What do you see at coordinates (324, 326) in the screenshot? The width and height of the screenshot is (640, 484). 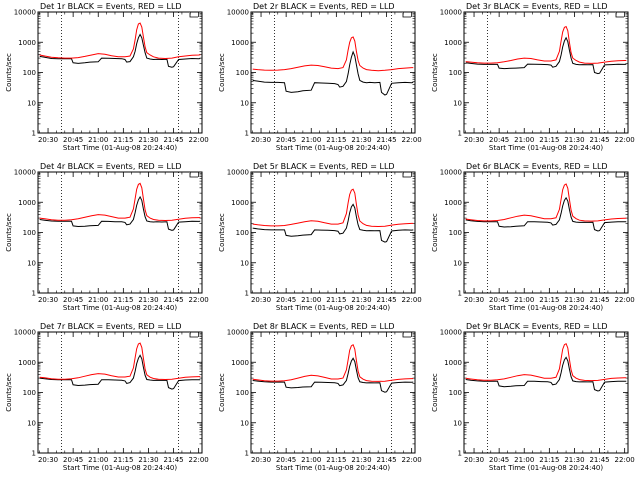 I see `panel-title: Det 8r BLACK = Events, RED = LLD` at bounding box center [324, 326].